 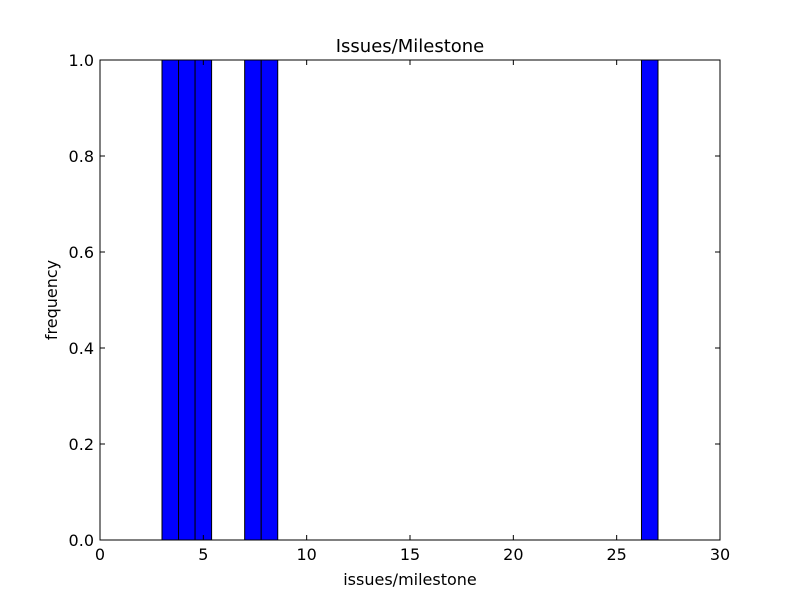 I want to click on y-tick-label: 0.2, so click(x=81, y=444).